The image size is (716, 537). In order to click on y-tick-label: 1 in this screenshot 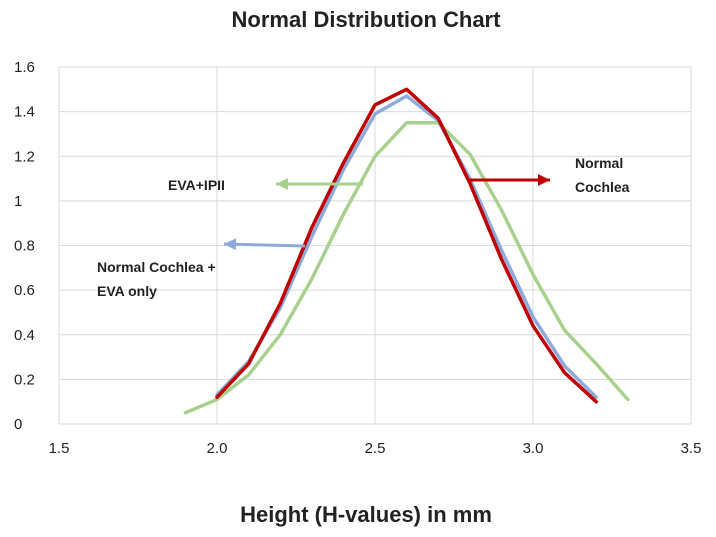, I will do `click(18, 201)`.